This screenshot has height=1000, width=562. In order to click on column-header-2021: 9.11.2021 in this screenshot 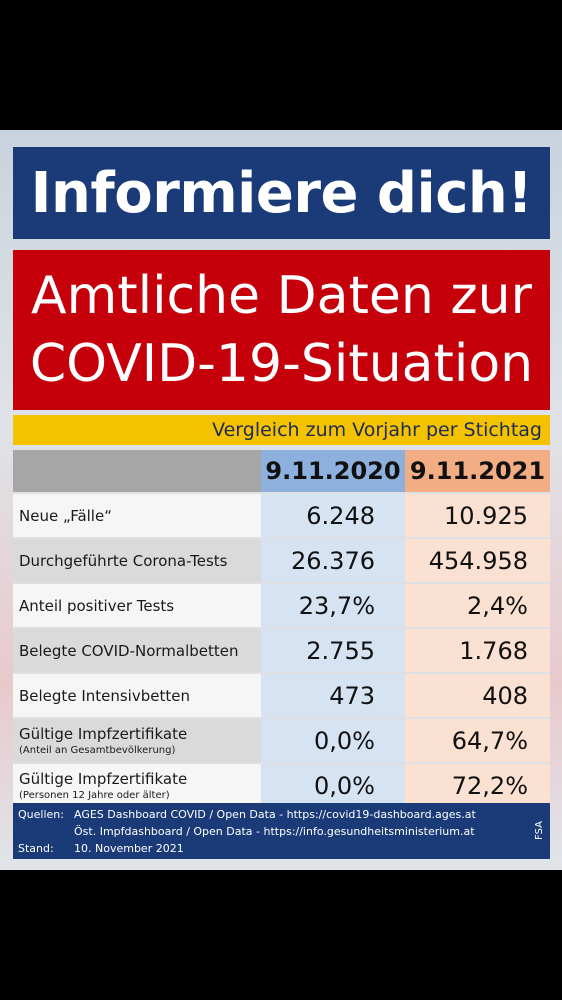, I will do `click(477, 471)`.